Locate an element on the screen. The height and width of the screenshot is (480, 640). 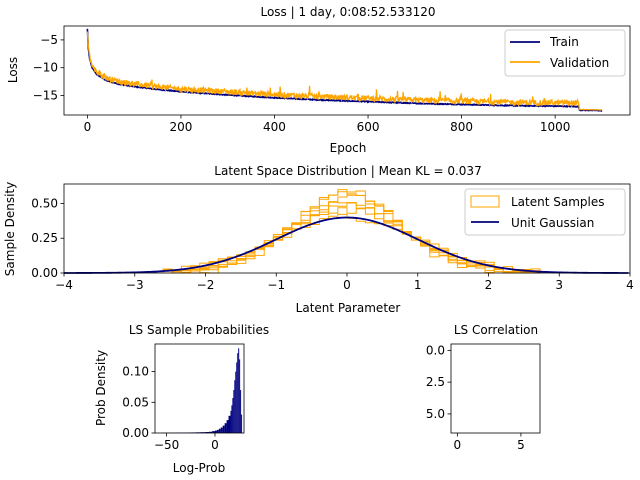
latent-legend-box is located at coordinates (545, 212).